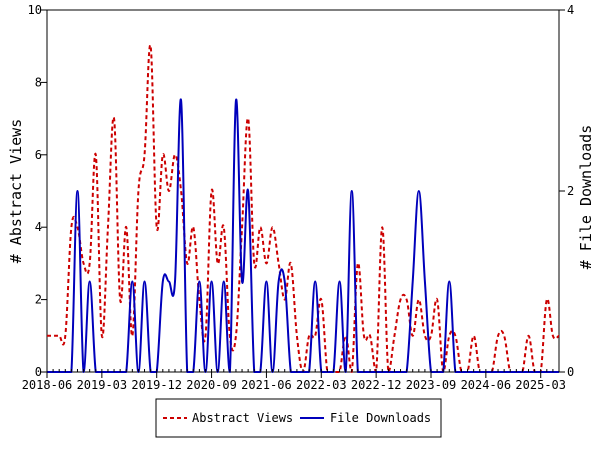  I want to click on x-tick-label: 2022-03, so click(321, 385).